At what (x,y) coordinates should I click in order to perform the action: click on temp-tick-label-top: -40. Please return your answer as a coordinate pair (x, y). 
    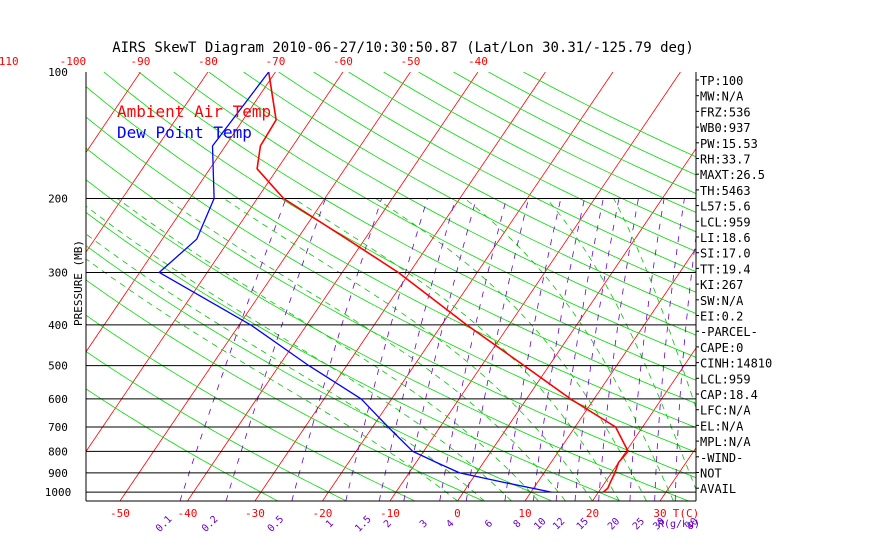
    Looking at the image, I should click on (478, 61).